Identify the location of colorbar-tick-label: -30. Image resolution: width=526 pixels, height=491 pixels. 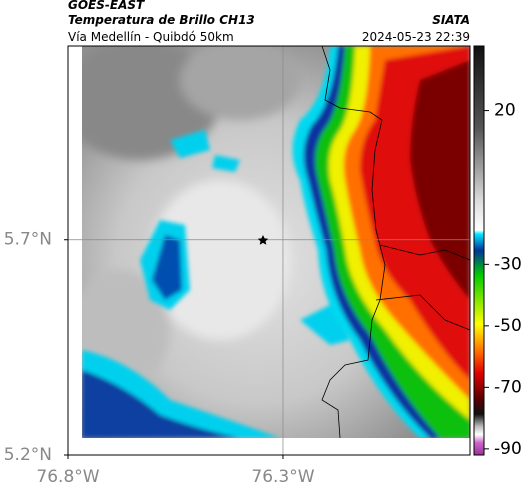
(508, 264).